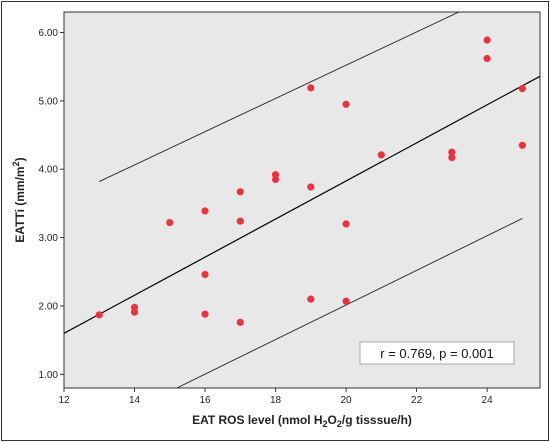  Describe the element at coordinates (49, 170) in the screenshot. I see `y-tick-label: 4.00` at that location.